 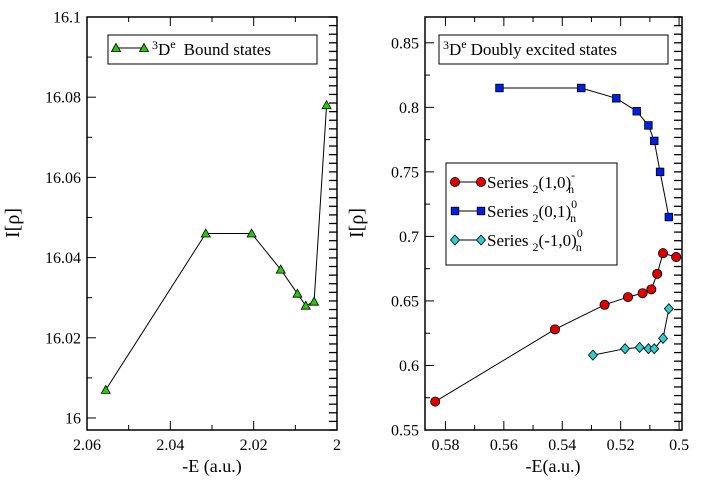 I want to click on left-y-tick-label: 16.04, so click(x=63, y=258).